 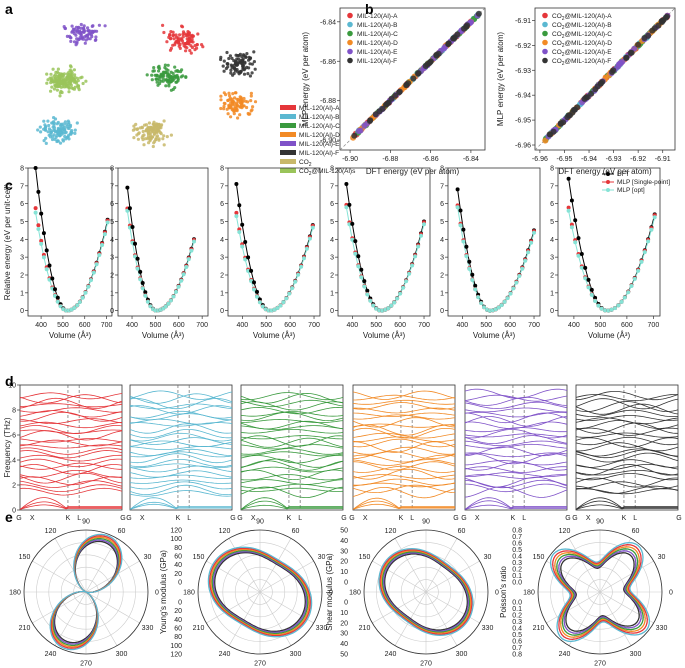 What do you see at coordinates (22, 293) in the screenshot?
I see `y-tick-label: 1` at bounding box center [22, 293].